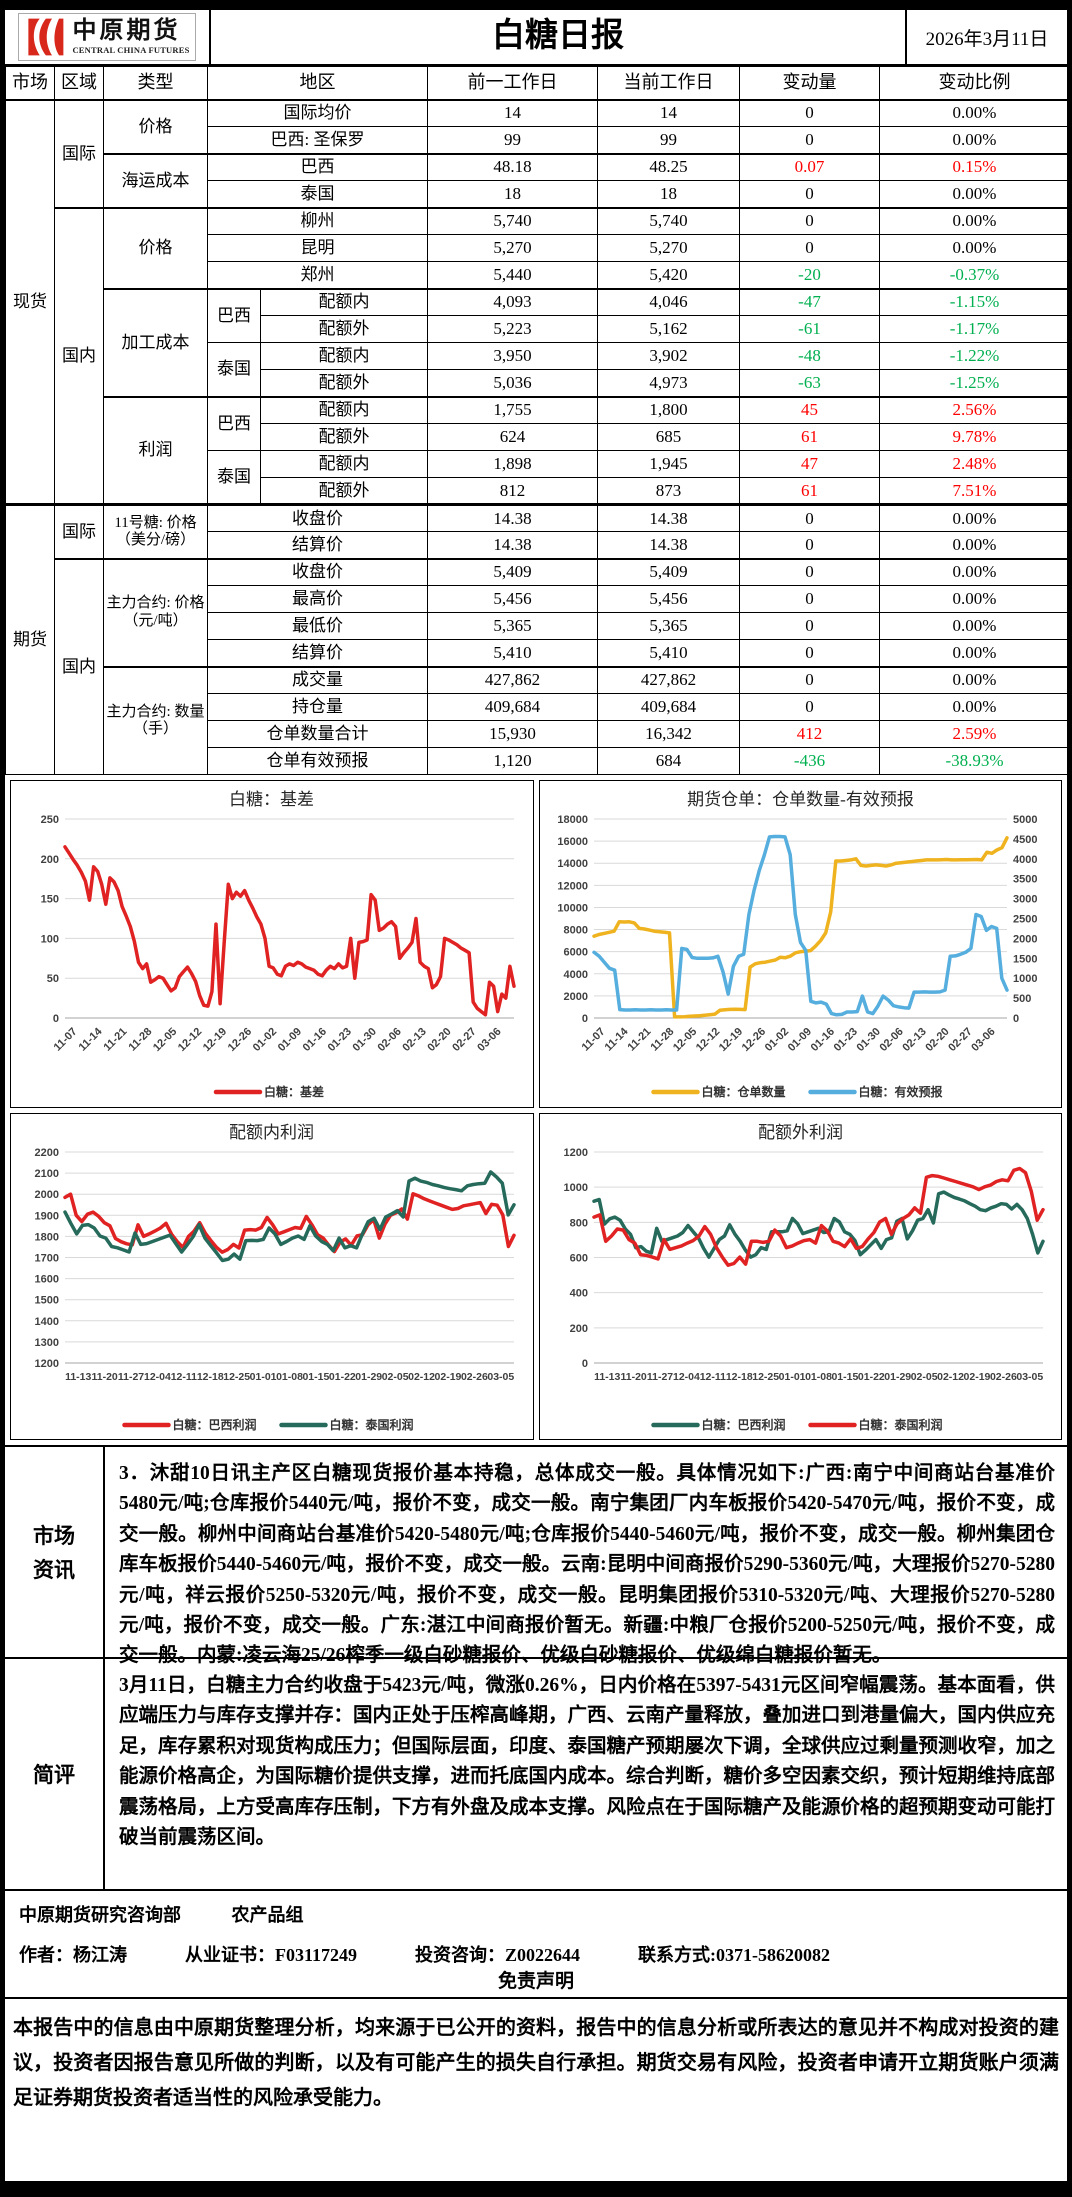  Describe the element at coordinates (512, 653) in the screenshot. I see `table-cell: 5,410` at that location.